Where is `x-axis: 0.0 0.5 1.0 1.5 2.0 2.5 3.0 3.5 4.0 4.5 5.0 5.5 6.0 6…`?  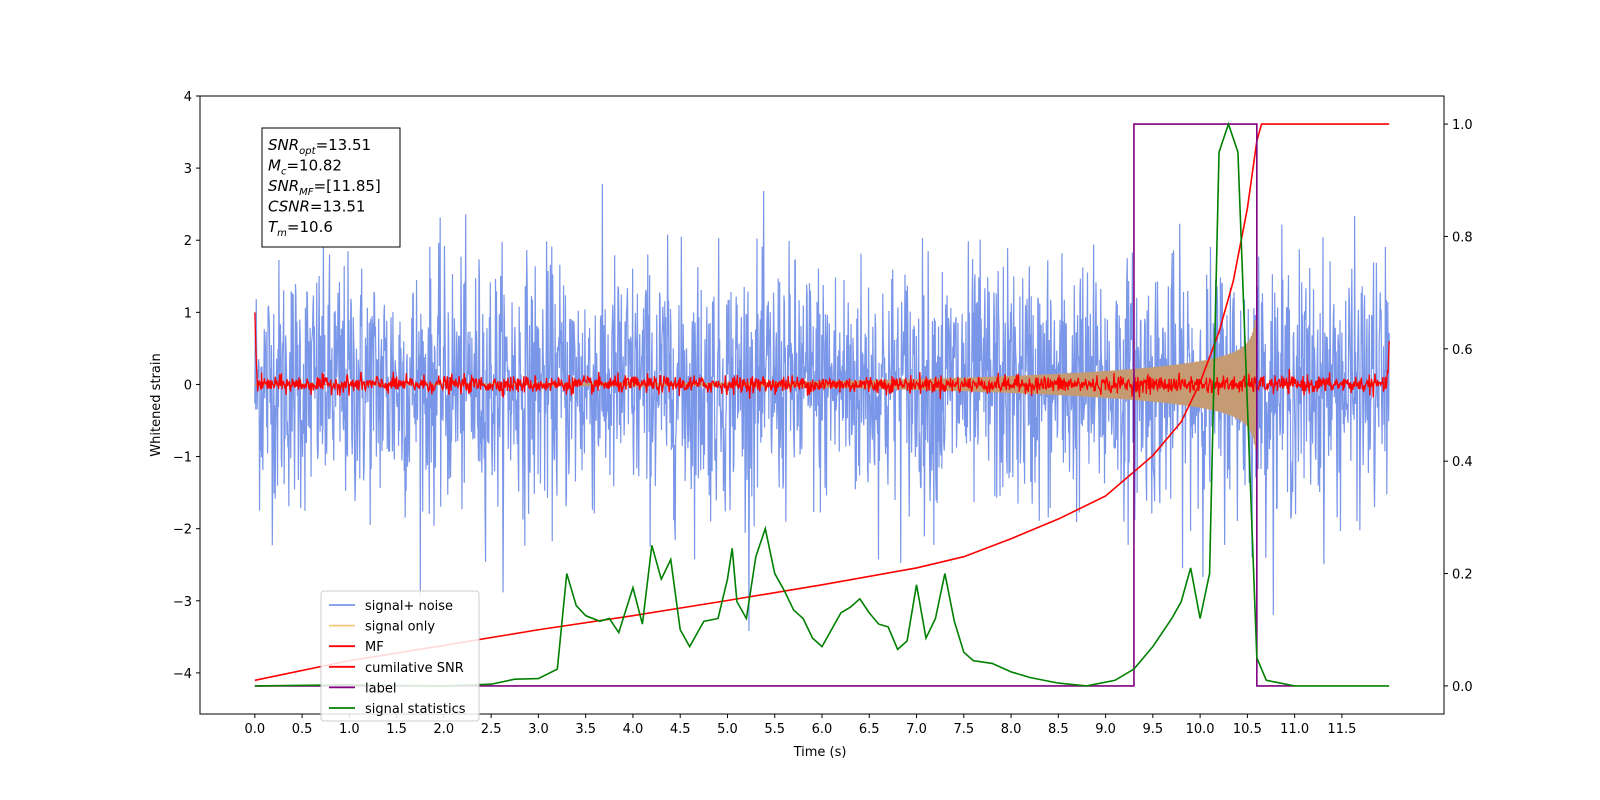
x-axis: 0.0 0.5 1.0 1.5 2.0 2.5 3.0 3.5 4.0 4.5 5.0 5.5 6.0 6… is located at coordinates (800, 725).